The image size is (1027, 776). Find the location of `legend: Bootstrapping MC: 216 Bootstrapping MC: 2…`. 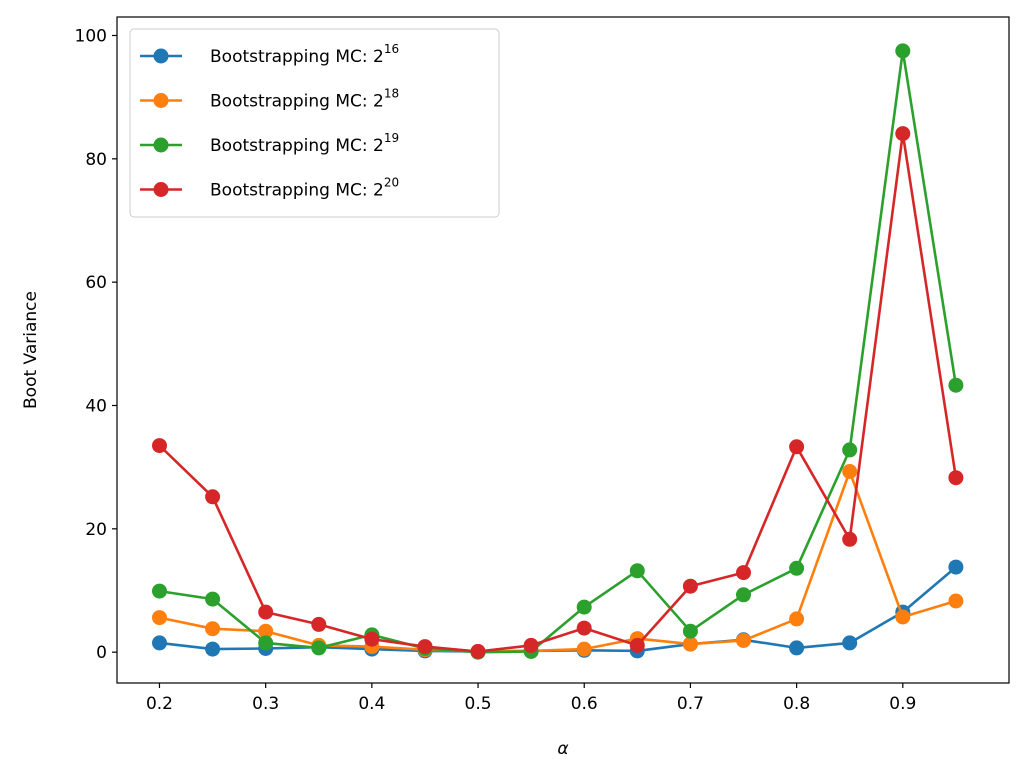

legend: Bootstrapping MC: 216 Bootstrapping MC: 2… is located at coordinates (314, 123).